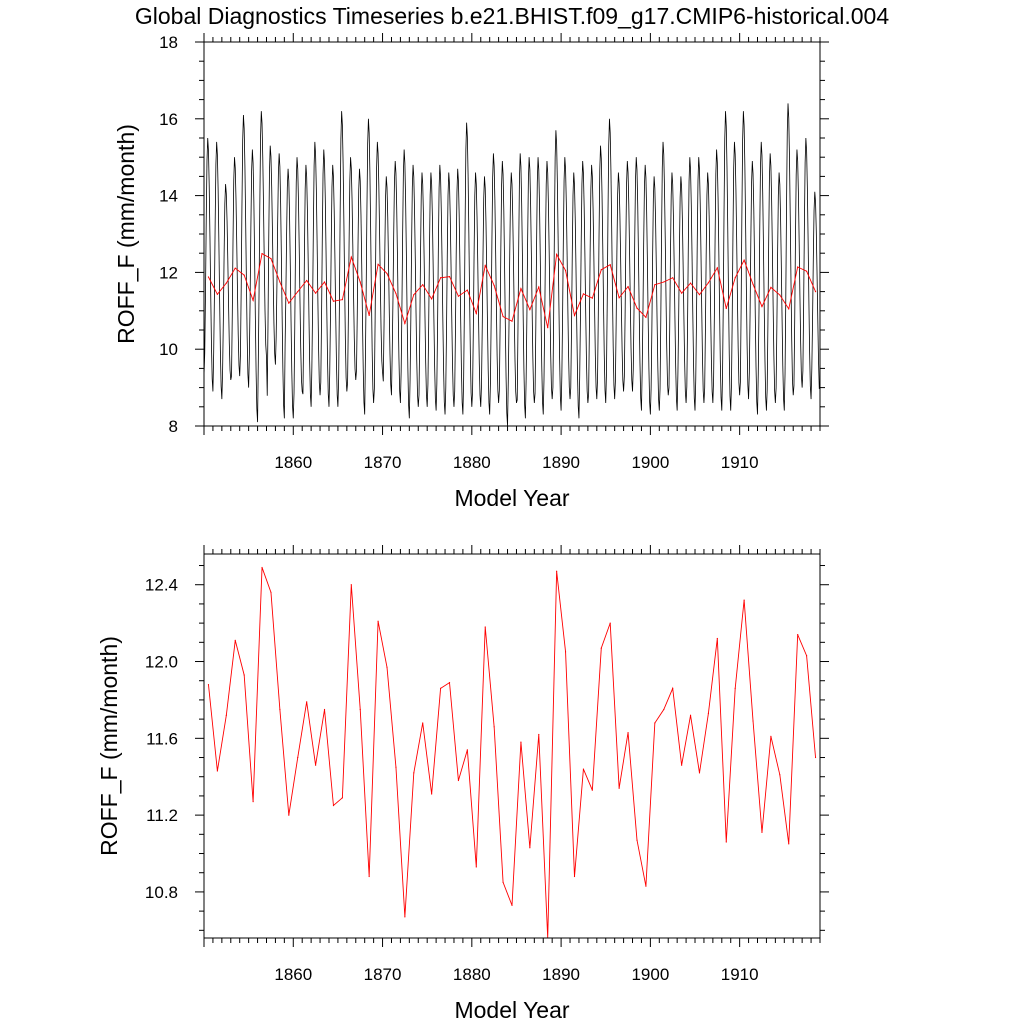 The width and height of the screenshot is (1024, 1024). Describe the element at coordinates (173, 426) in the screenshot. I see `top-y-tick-label: 8` at that location.